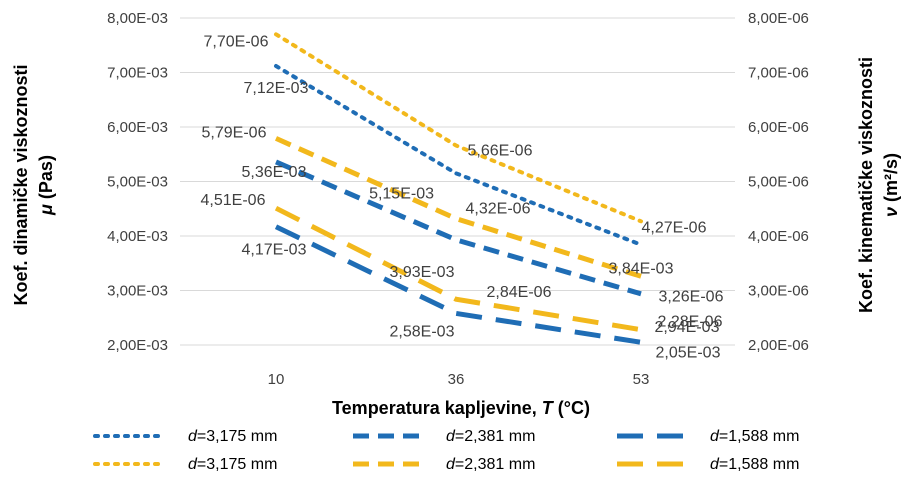 The height and width of the screenshot is (484, 913). What do you see at coordinates (422, 272) in the screenshot?
I see `data-label: 3,93E-03` at bounding box center [422, 272].